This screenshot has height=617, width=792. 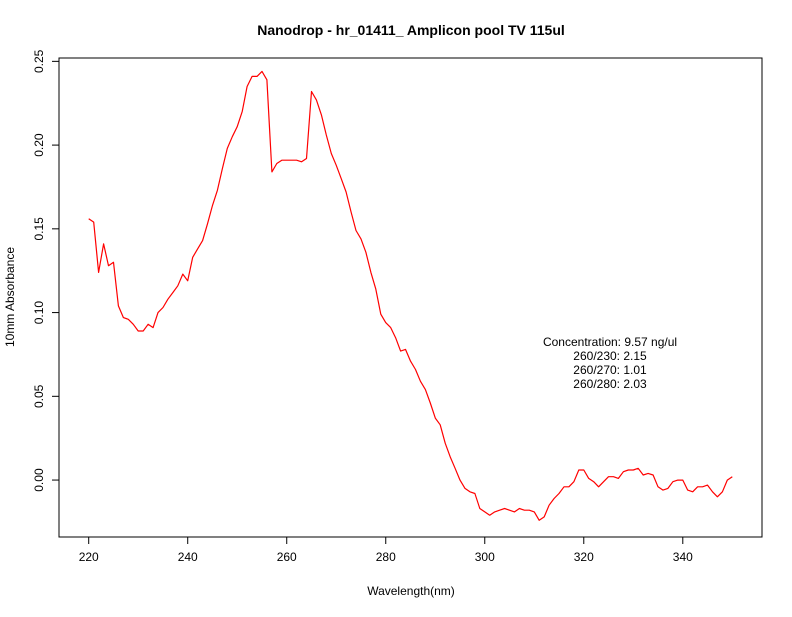 What do you see at coordinates (610, 356) in the screenshot?
I see `annotation-ratio-260-230: 260/230: 2.15` at bounding box center [610, 356].